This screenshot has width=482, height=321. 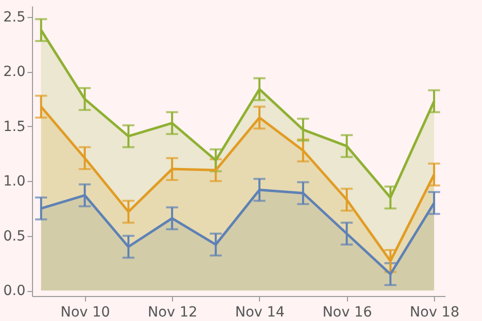 I want to click on x-tick-label: Nov 12, so click(x=173, y=312).